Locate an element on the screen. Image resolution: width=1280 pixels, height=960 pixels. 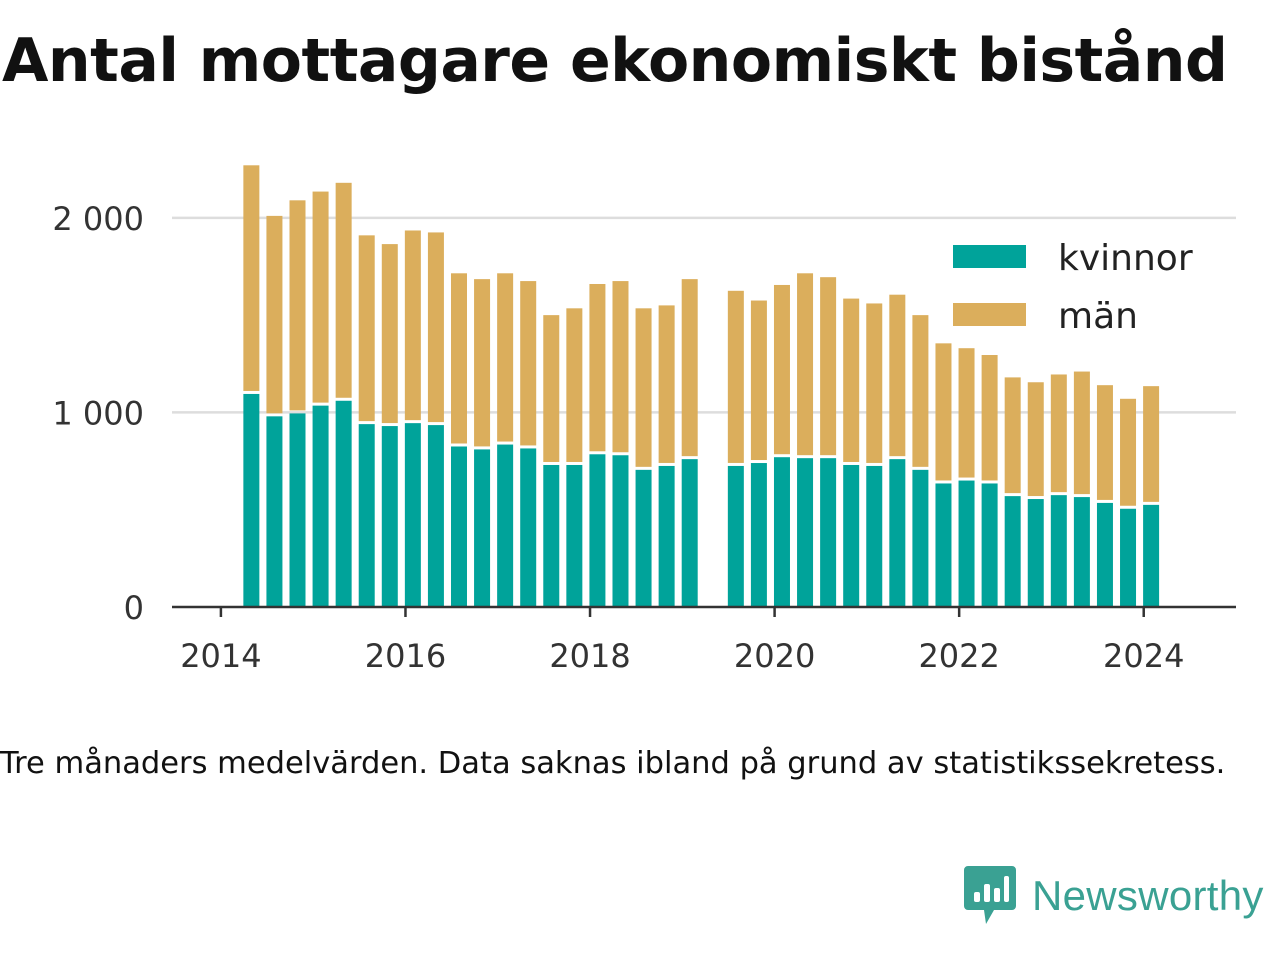
brand: Newsworthy is located at coordinates (1114, 896).